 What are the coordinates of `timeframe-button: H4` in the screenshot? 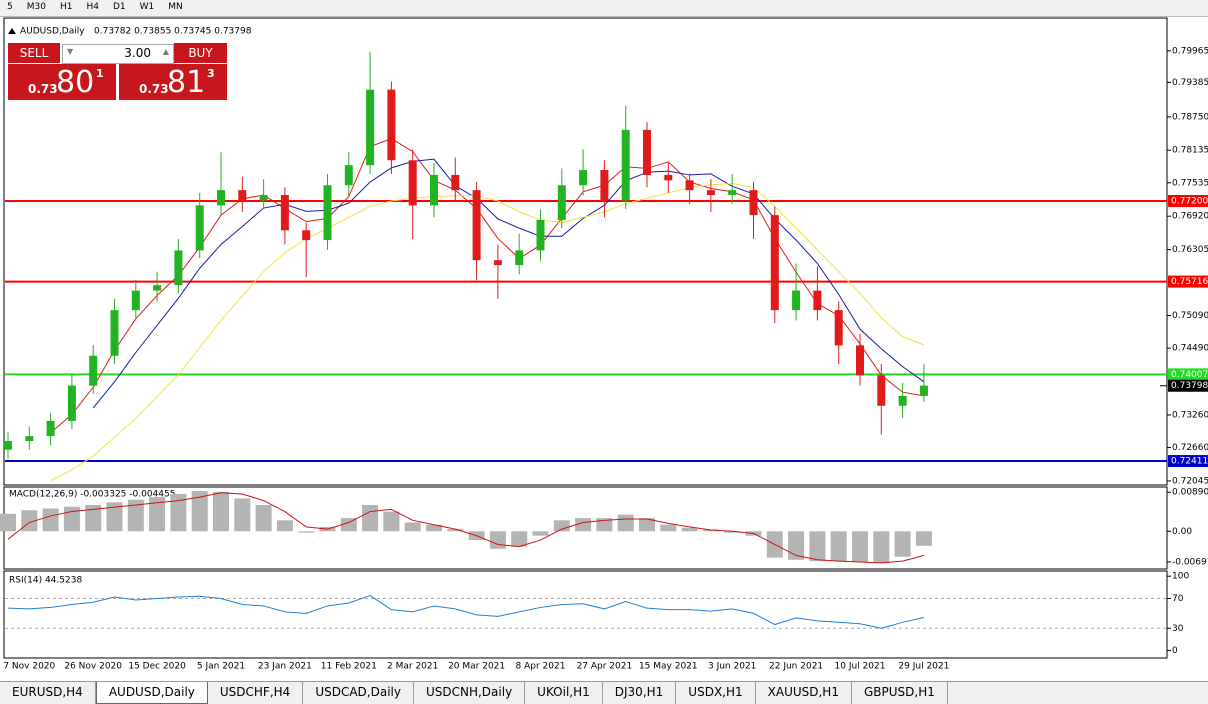 It's located at (92, 7).